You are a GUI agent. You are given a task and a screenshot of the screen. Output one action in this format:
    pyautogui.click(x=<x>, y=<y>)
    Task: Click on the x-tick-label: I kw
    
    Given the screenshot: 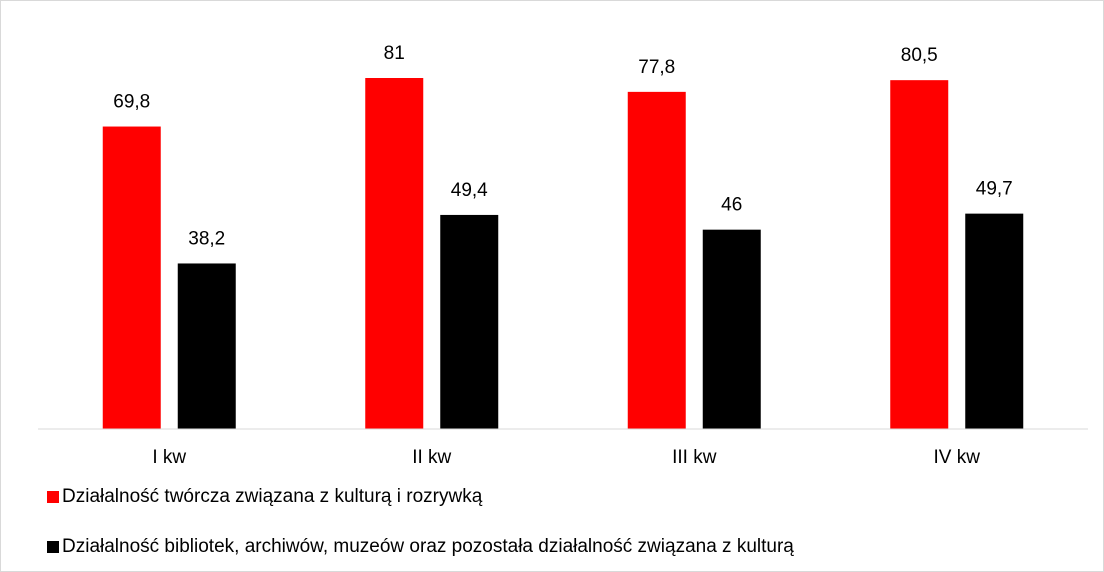 What is the action you would take?
    pyautogui.click(x=169, y=457)
    